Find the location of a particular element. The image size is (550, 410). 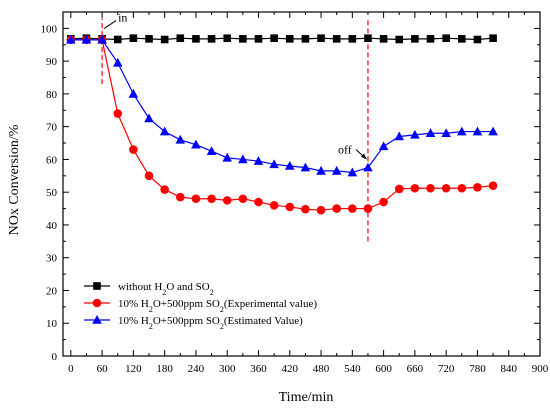

legend-item: 10% H2O+500ppm SO2(Estimated Value) is located at coordinates (193, 323).